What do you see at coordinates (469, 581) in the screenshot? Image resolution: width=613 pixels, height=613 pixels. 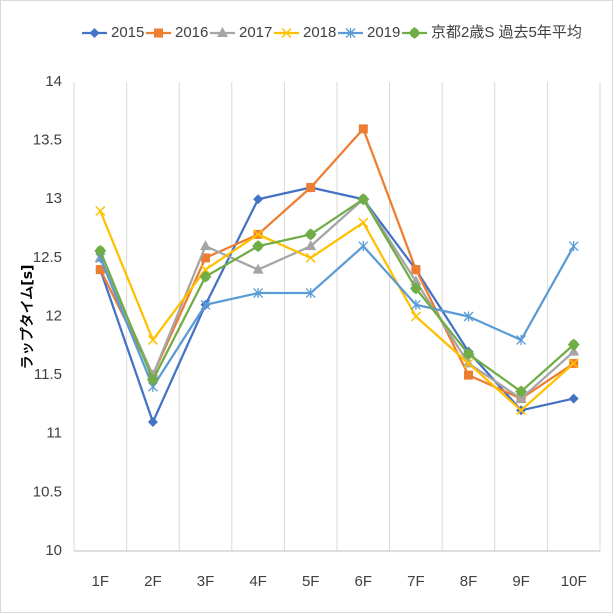 I see `x-tick-label: 8F` at bounding box center [469, 581].